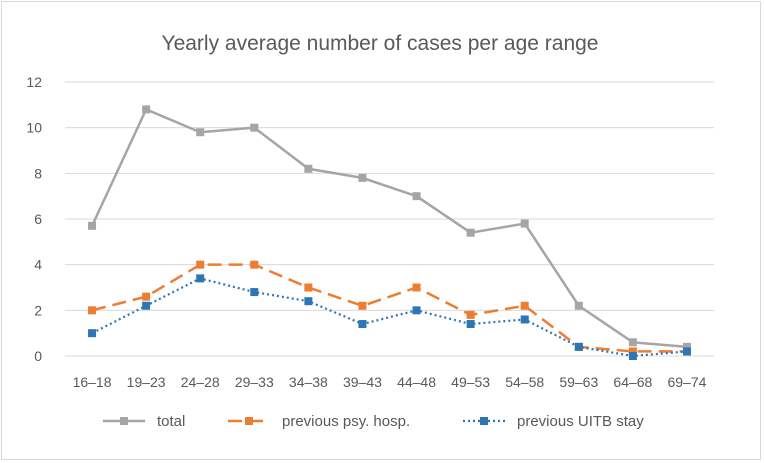 This screenshot has height=463, width=764. Describe the element at coordinates (38, 265) in the screenshot. I see `y-tick-label: 4` at that location.